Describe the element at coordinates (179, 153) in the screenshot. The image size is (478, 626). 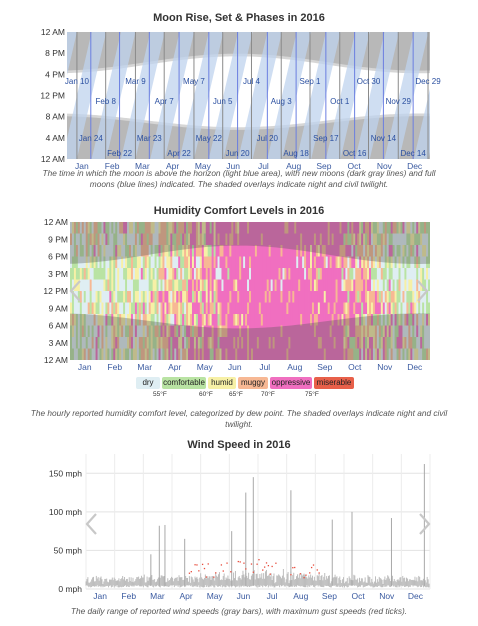
I see `moon-phase-label: Apr 22` at that location.